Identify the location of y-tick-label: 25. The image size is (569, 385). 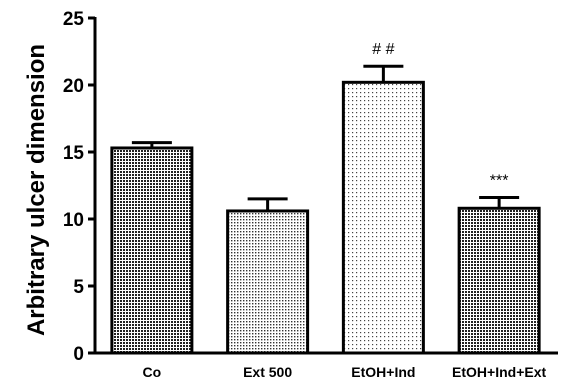
(74, 19).